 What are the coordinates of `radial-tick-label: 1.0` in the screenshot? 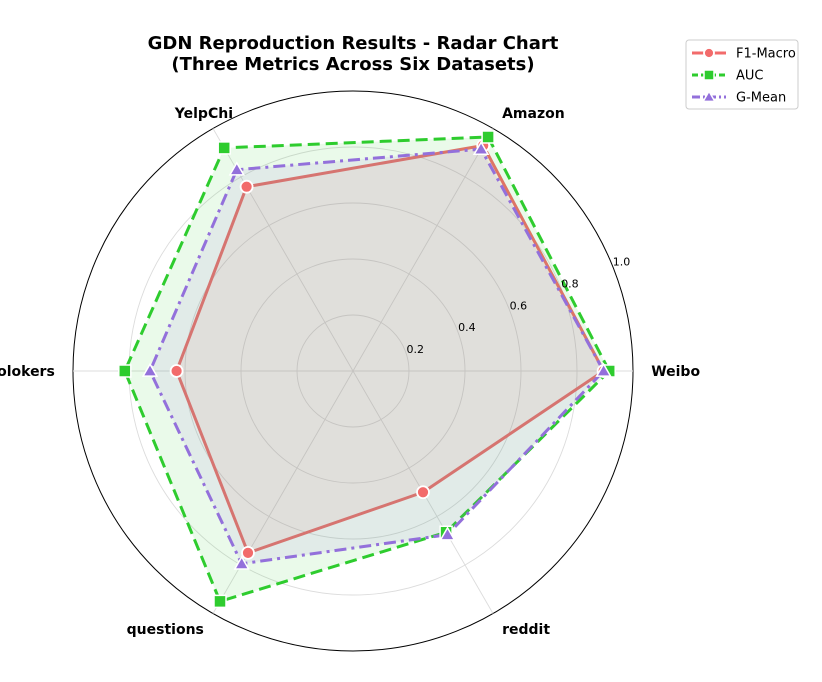 It's located at (622, 262).